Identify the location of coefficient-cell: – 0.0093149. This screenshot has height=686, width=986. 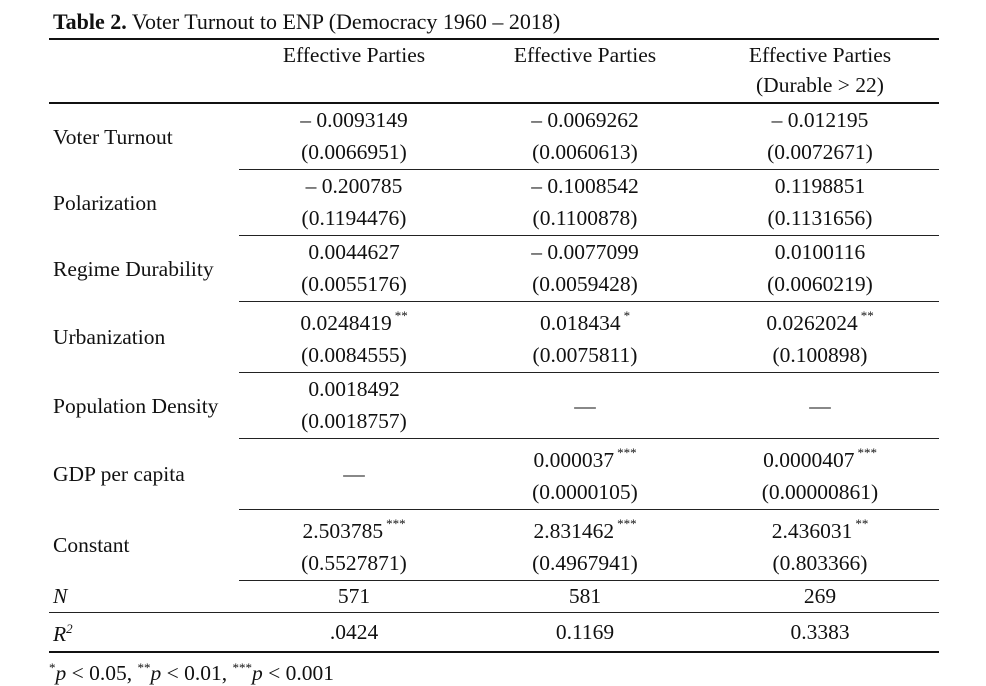
(354, 119).